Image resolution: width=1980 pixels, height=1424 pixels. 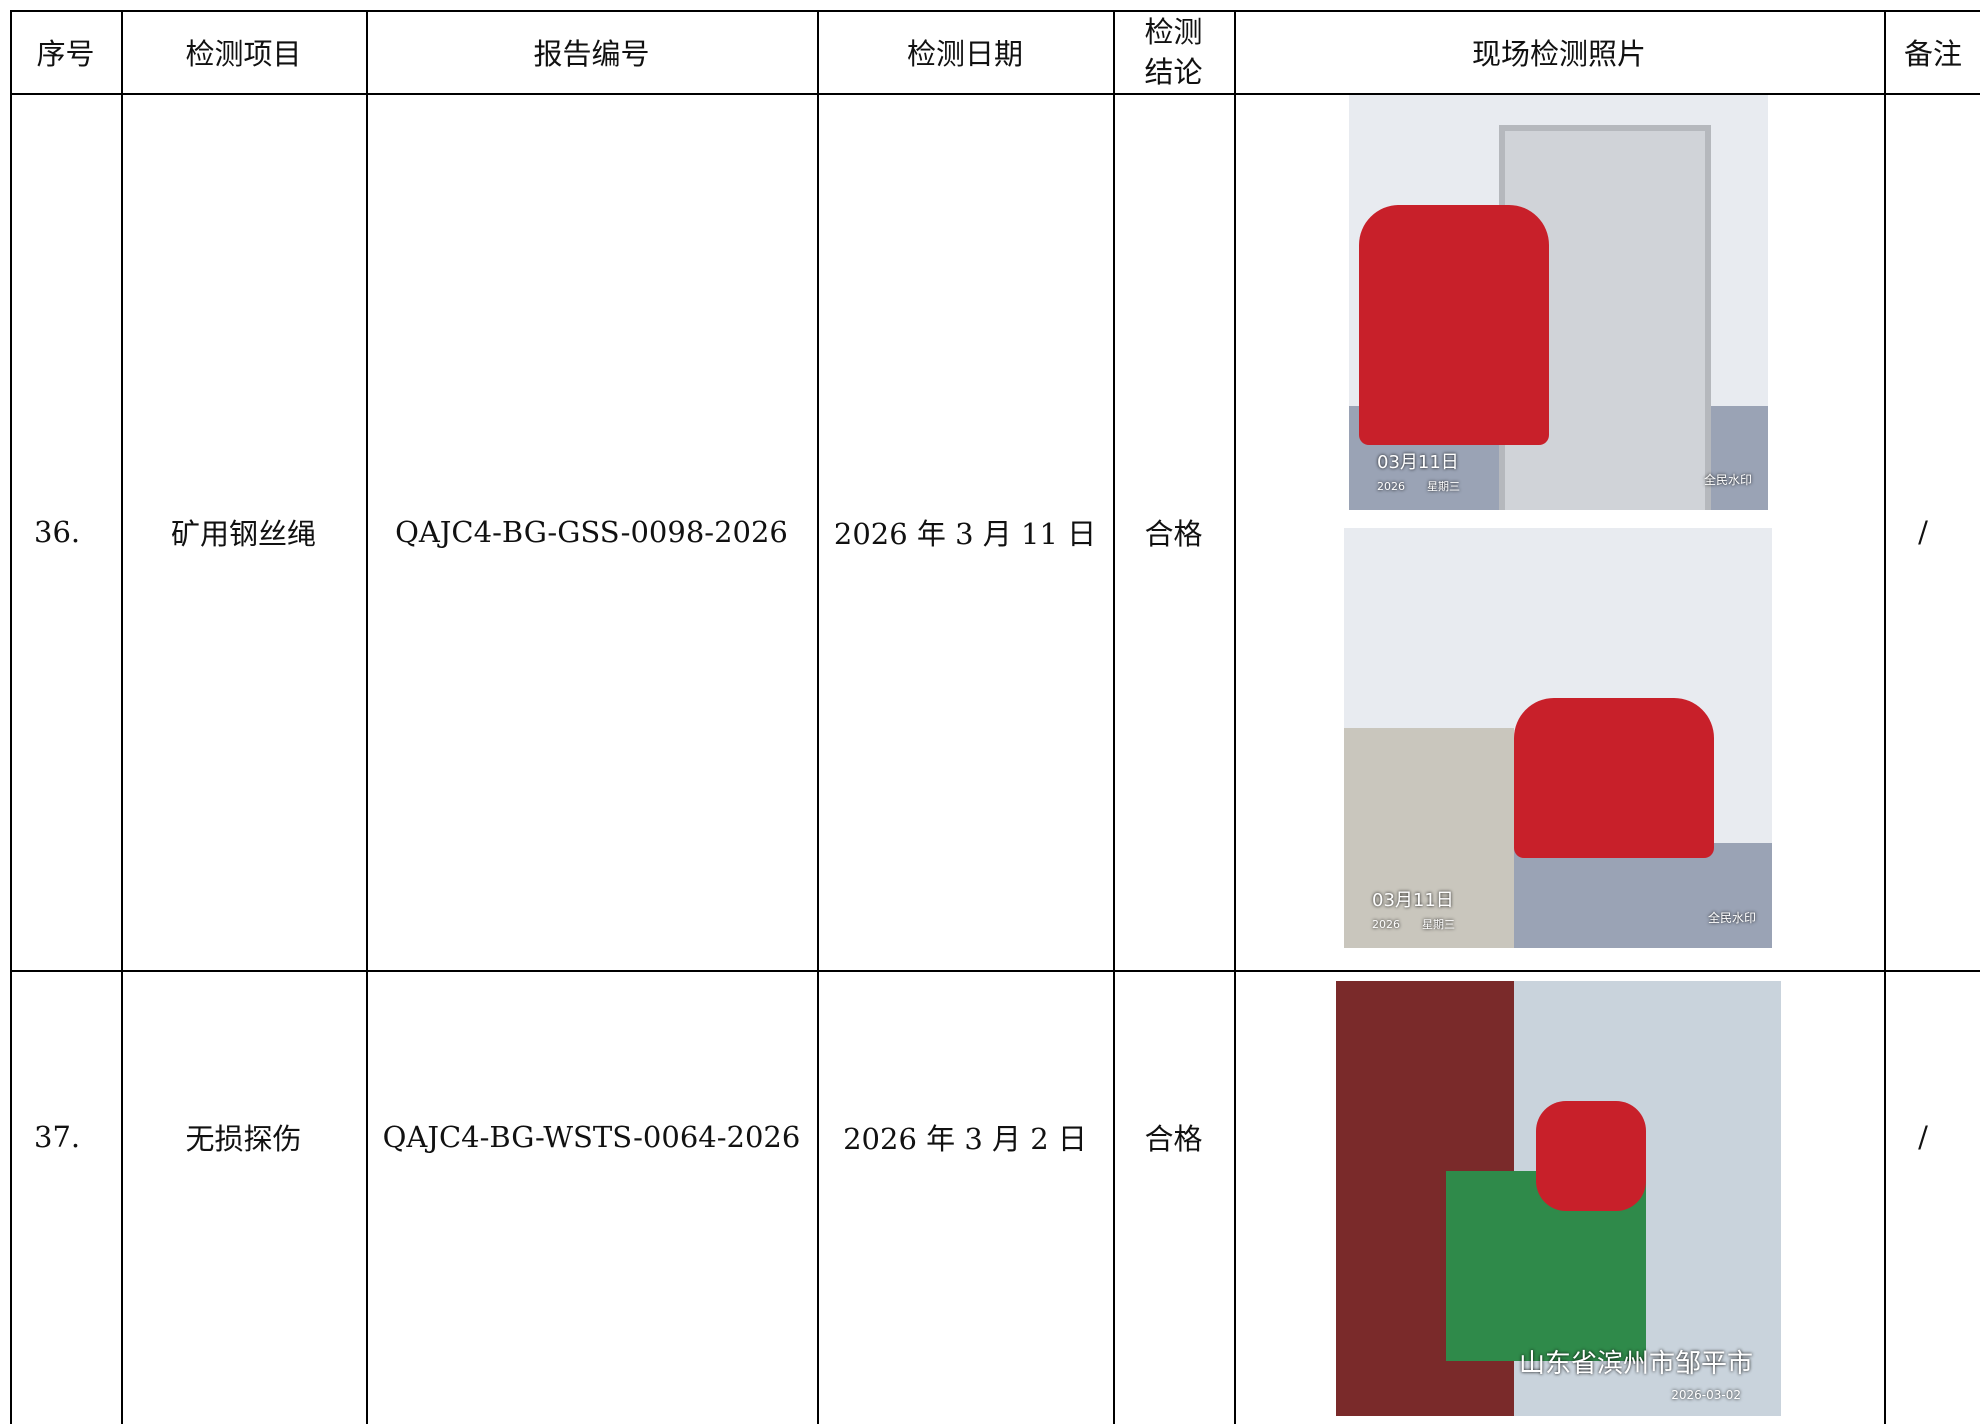 I want to click on cell-text: 无损探伤, so click(x=243, y=1139).